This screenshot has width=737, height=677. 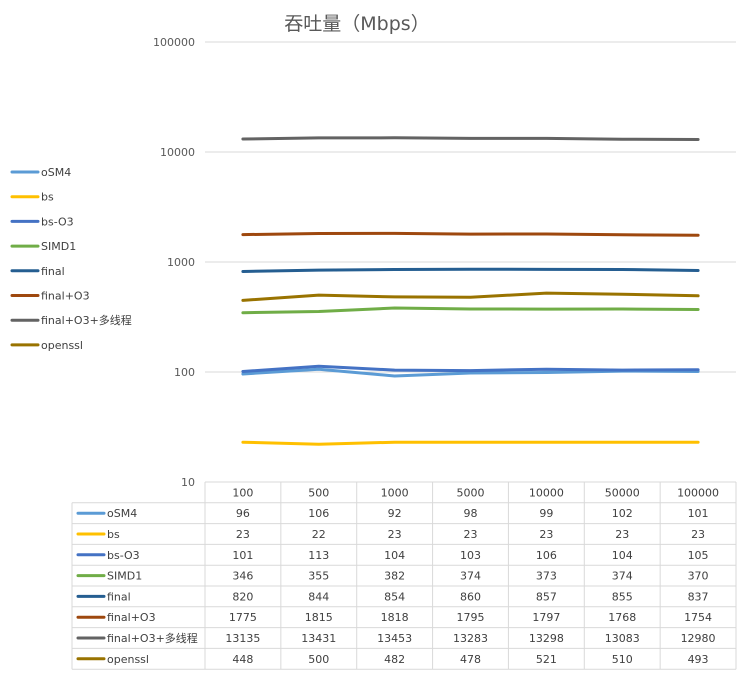 What do you see at coordinates (546, 576) in the screenshot?
I see `table-cell-value: 373` at bounding box center [546, 576].